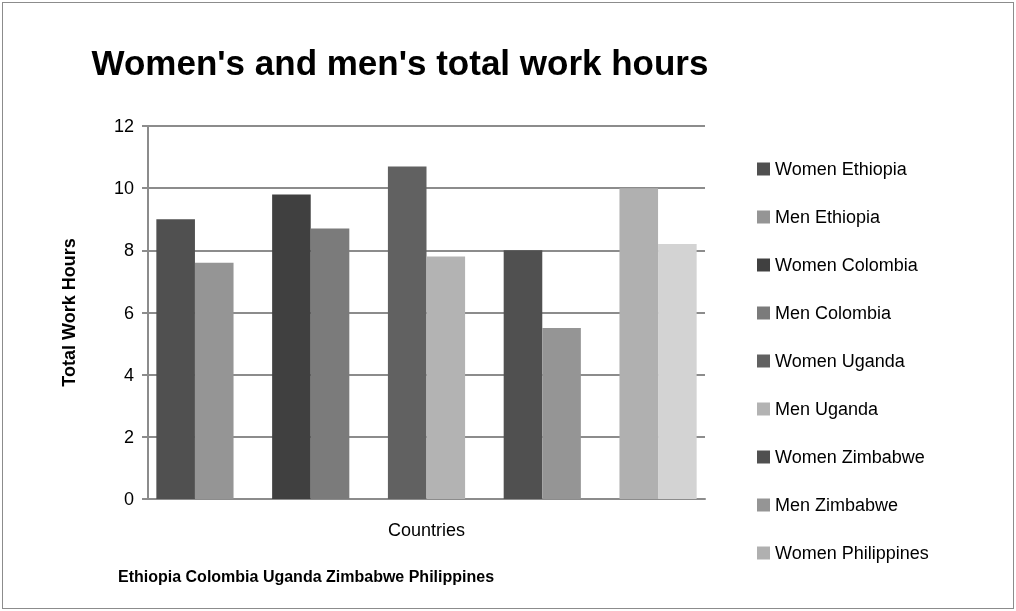 The height and width of the screenshot is (611, 1016). What do you see at coordinates (123, 126) in the screenshot?
I see `y-tick-label: 12` at bounding box center [123, 126].